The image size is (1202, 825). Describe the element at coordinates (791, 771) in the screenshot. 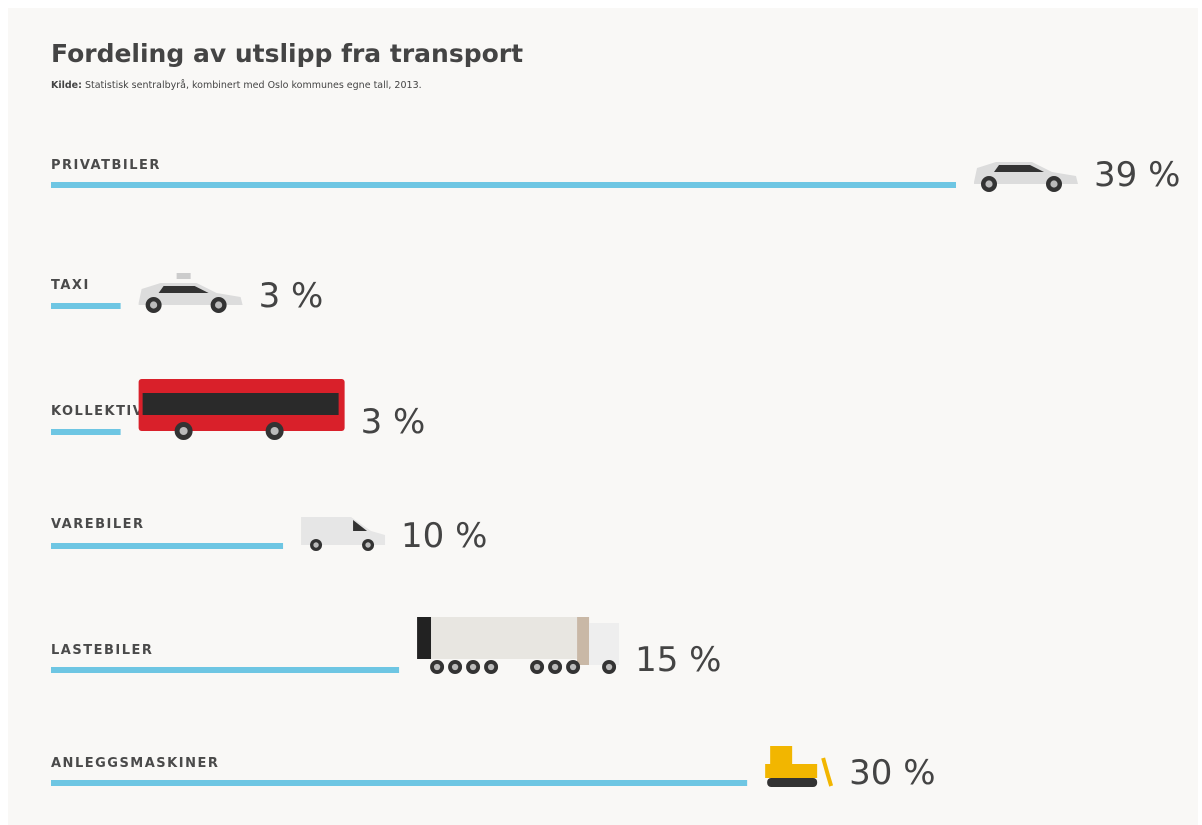

I see `dozer-body` at that location.